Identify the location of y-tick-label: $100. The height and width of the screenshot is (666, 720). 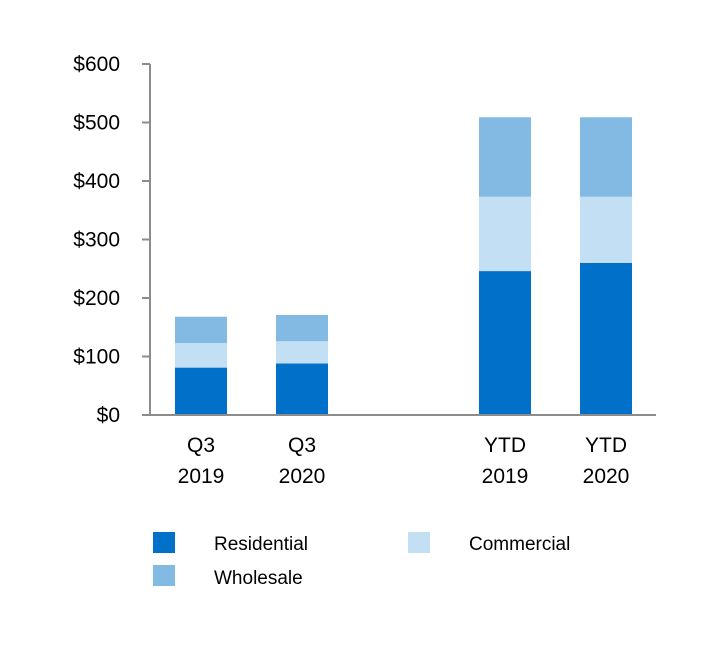
(96, 357).